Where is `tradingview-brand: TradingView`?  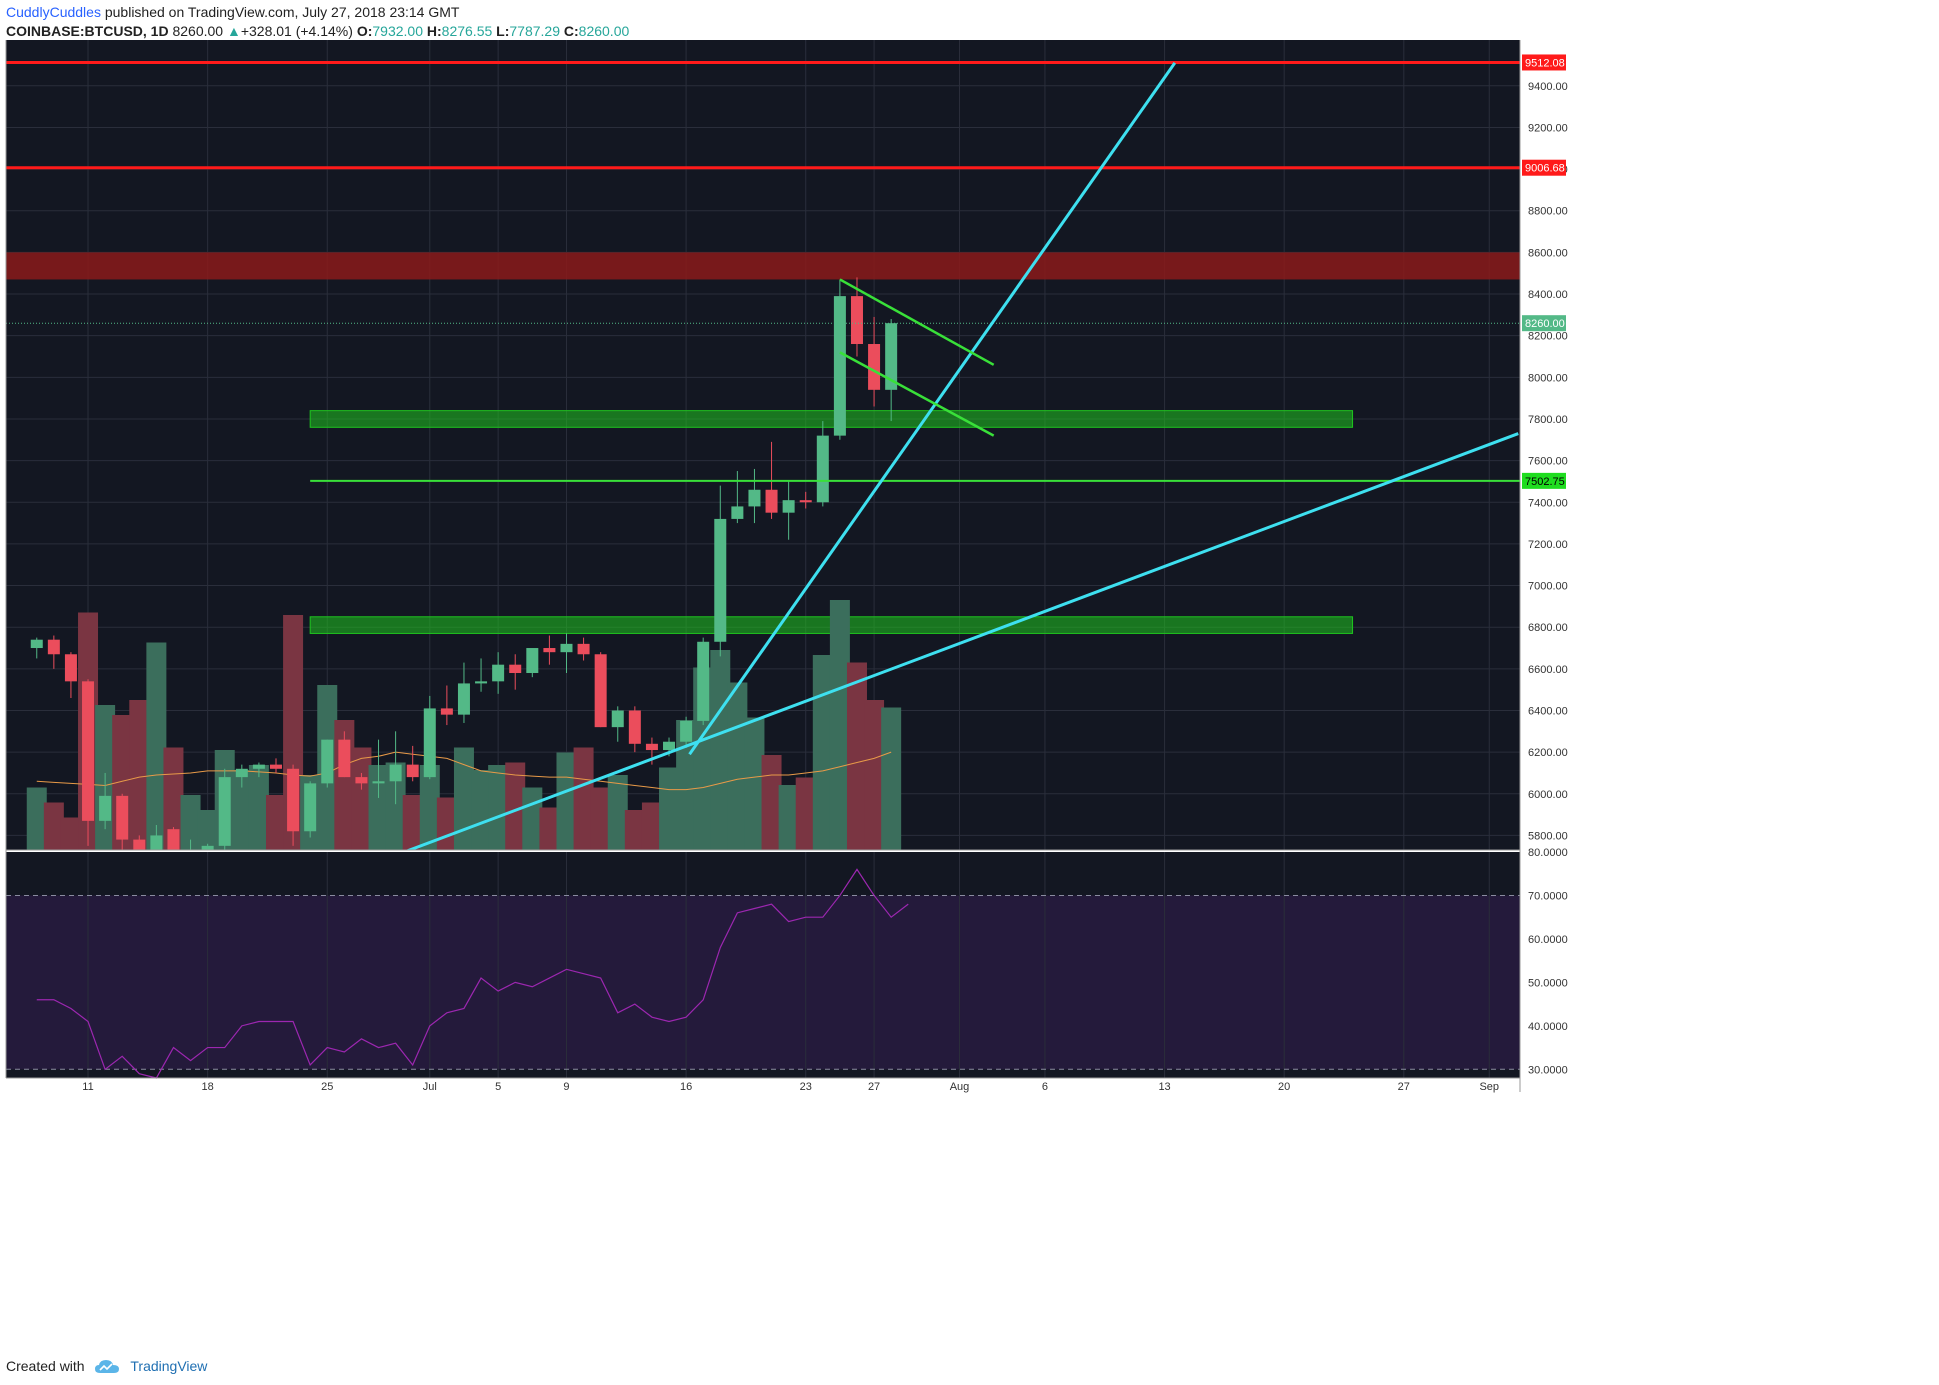 tradingview-brand: TradingView is located at coordinates (169, 1366).